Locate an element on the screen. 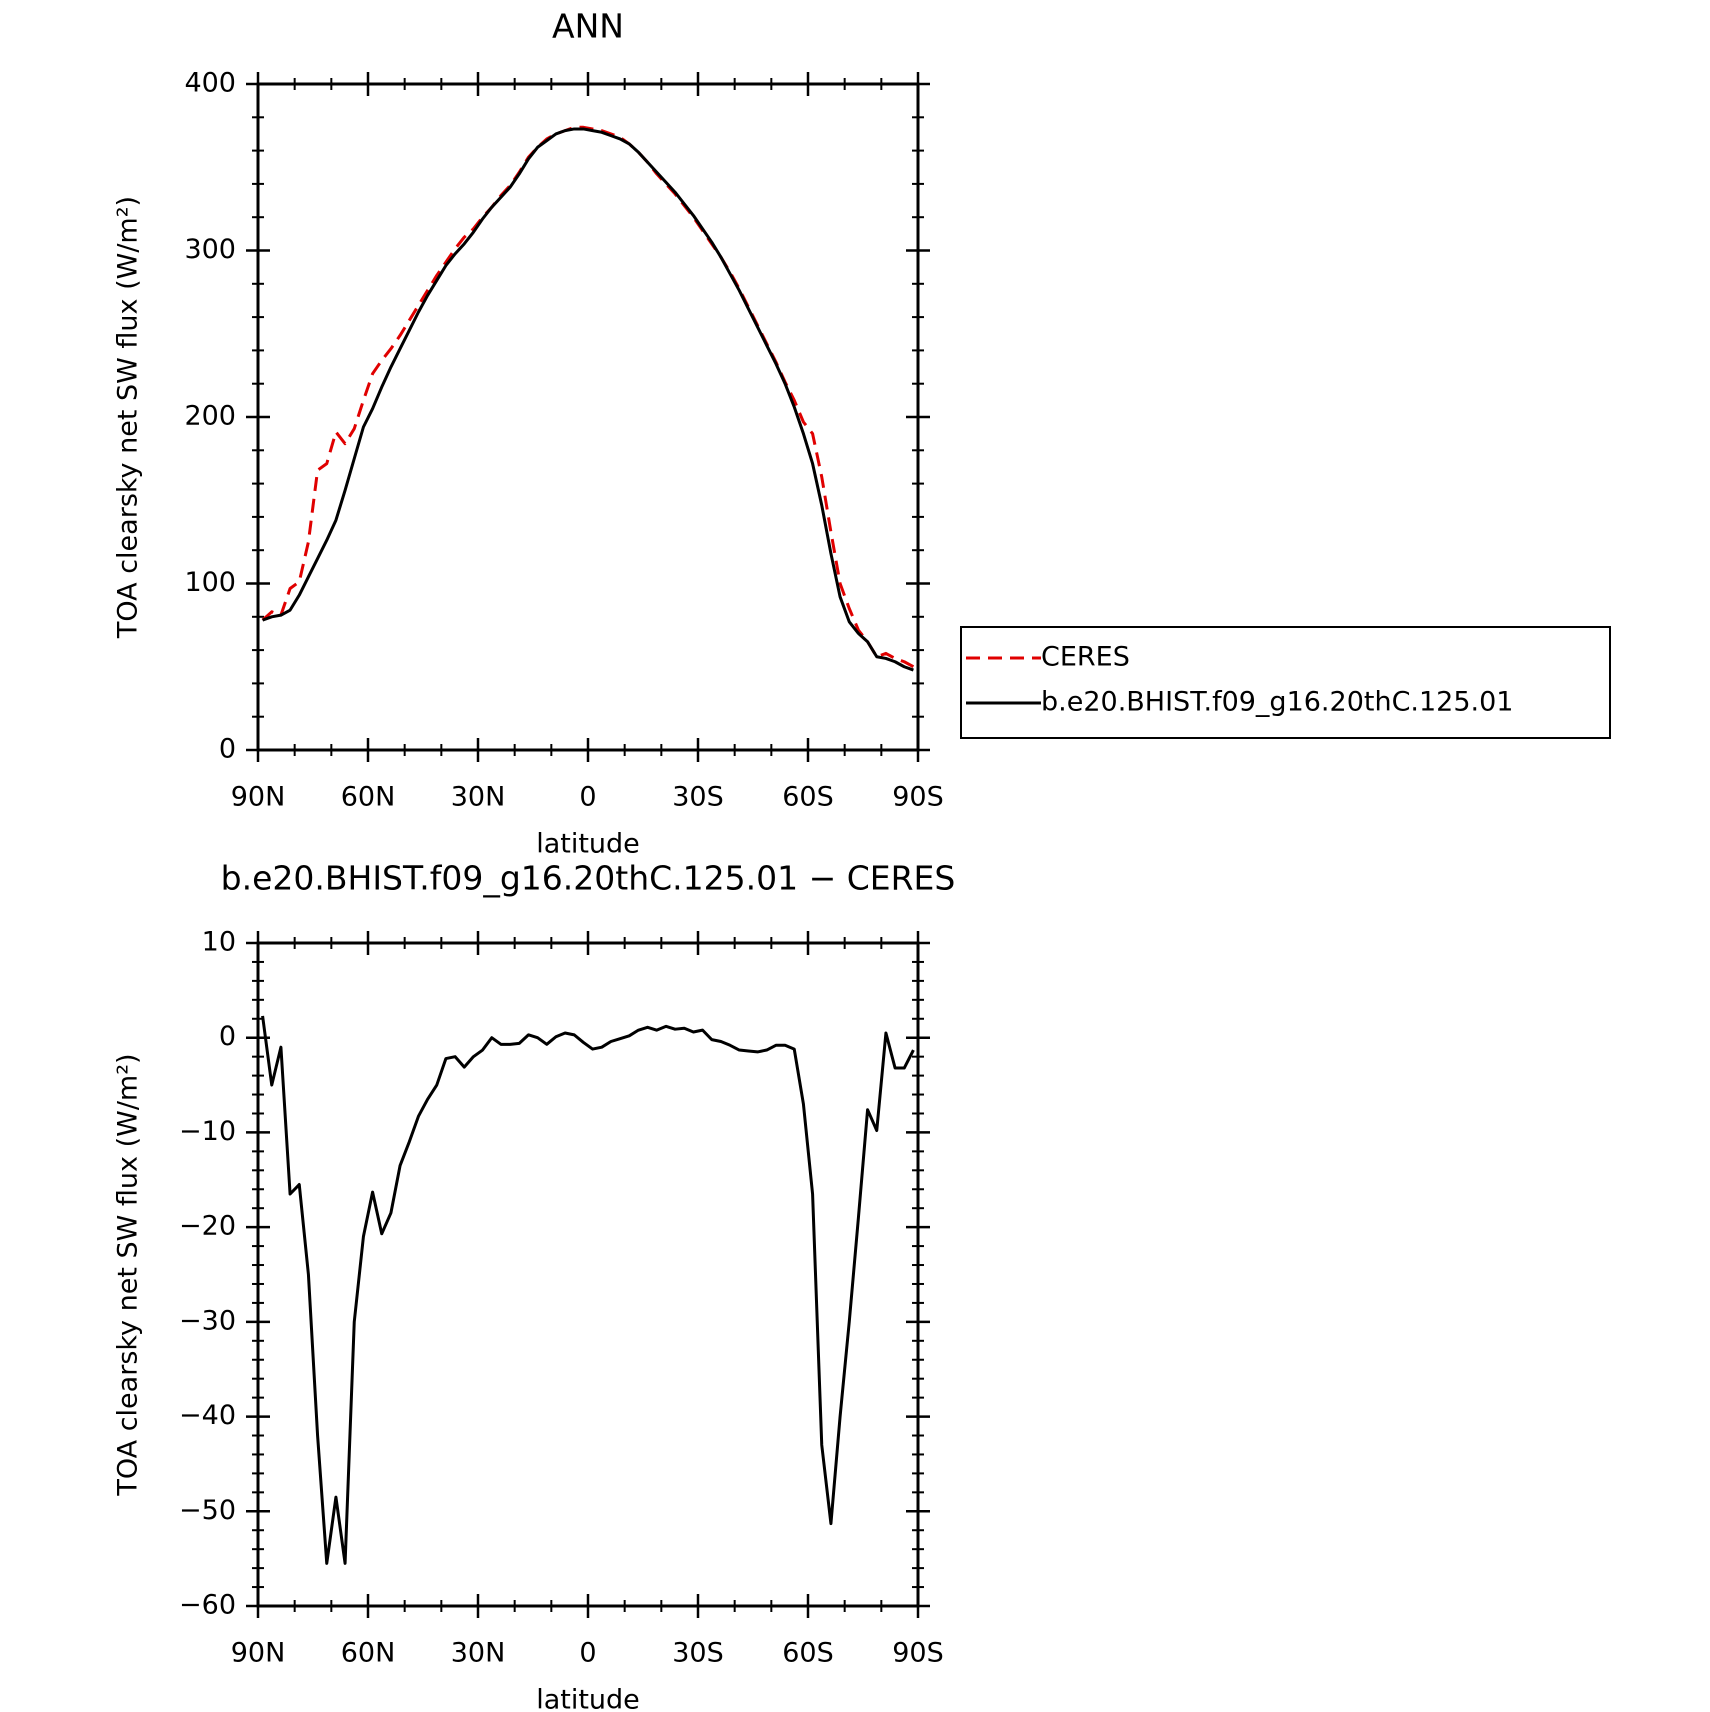 This screenshot has width=1710, height=1712. y-tick-label: −30 is located at coordinates (207, 1320).